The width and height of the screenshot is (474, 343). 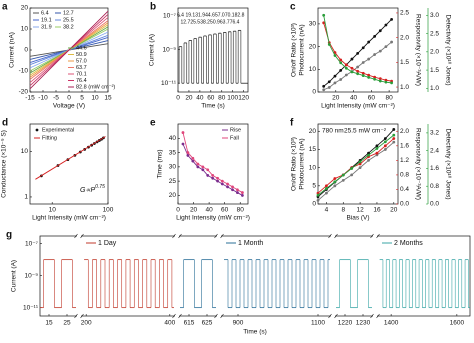 I want to click on legend-label: 44.6, so click(x=81, y=48).